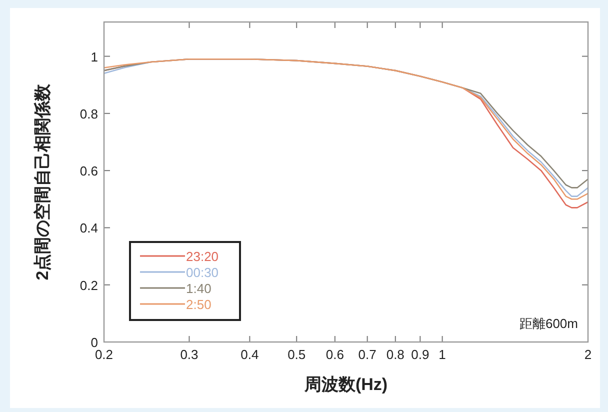 The width and height of the screenshot is (608, 412). I want to click on annotation: 距離600m, so click(548, 323).